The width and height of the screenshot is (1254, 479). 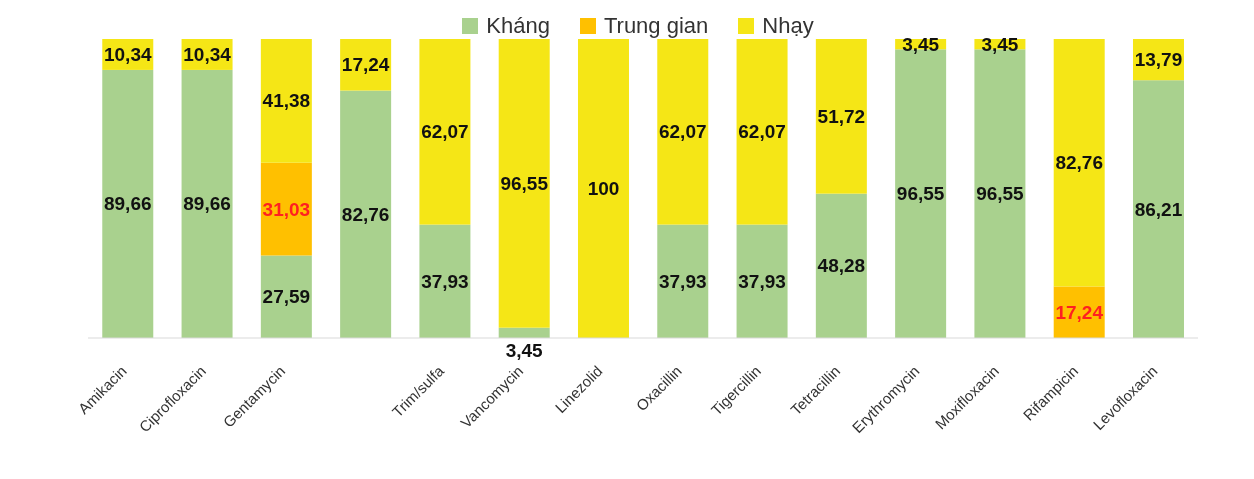 I want to click on data-label: 27,59, so click(x=286, y=297).